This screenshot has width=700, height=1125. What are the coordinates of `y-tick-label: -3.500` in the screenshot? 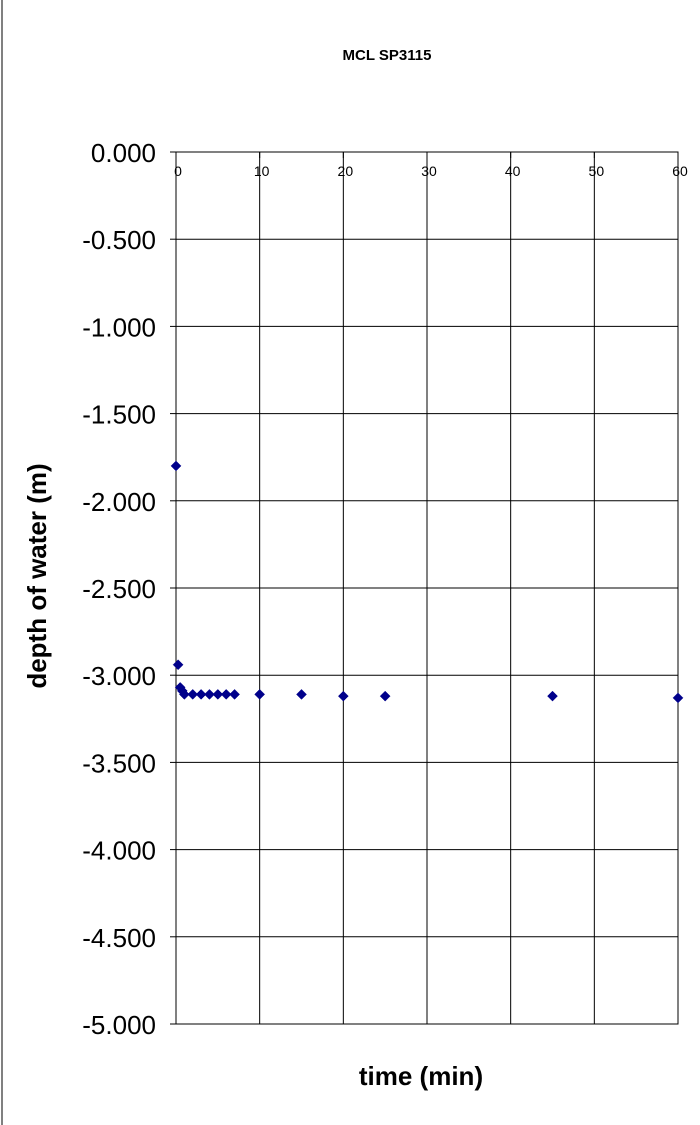 It's located at (119, 763).